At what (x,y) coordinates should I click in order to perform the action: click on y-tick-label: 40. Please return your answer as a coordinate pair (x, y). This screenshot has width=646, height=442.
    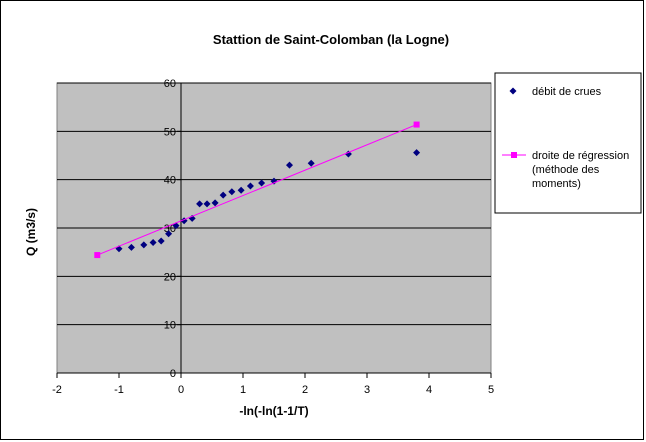
    Looking at the image, I should click on (170, 181).